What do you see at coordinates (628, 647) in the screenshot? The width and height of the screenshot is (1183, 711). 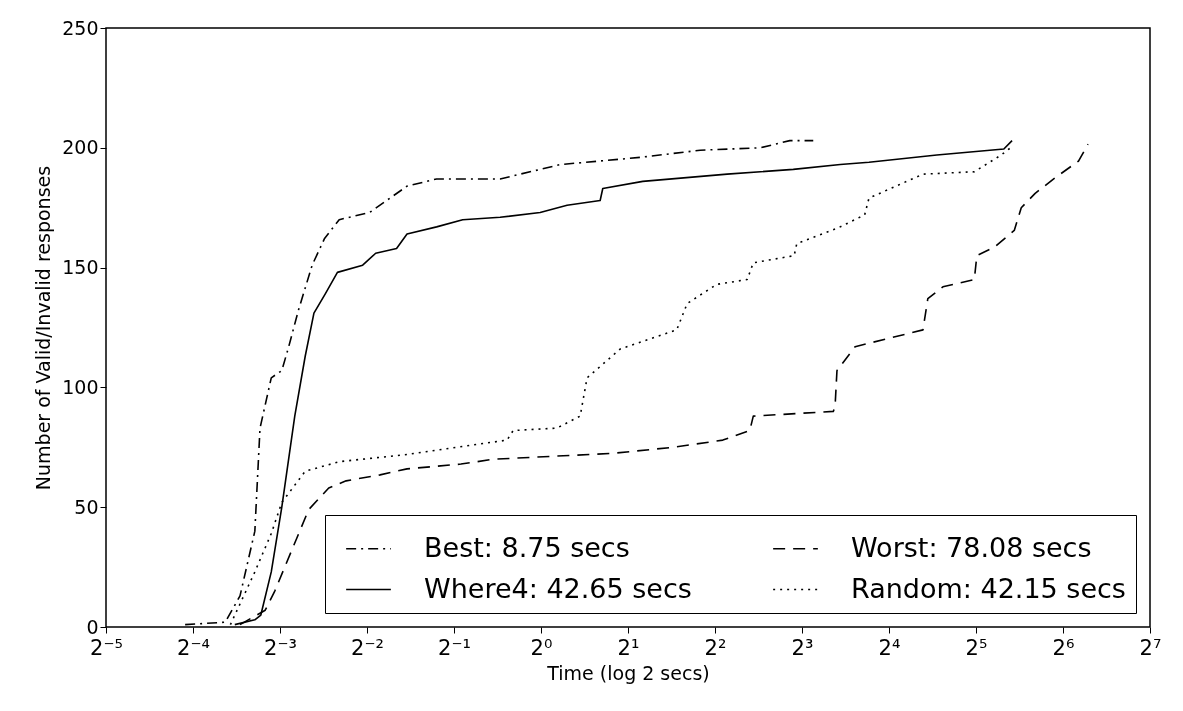 I see `x-tick-label: 2¹` at bounding box center [628, 647].